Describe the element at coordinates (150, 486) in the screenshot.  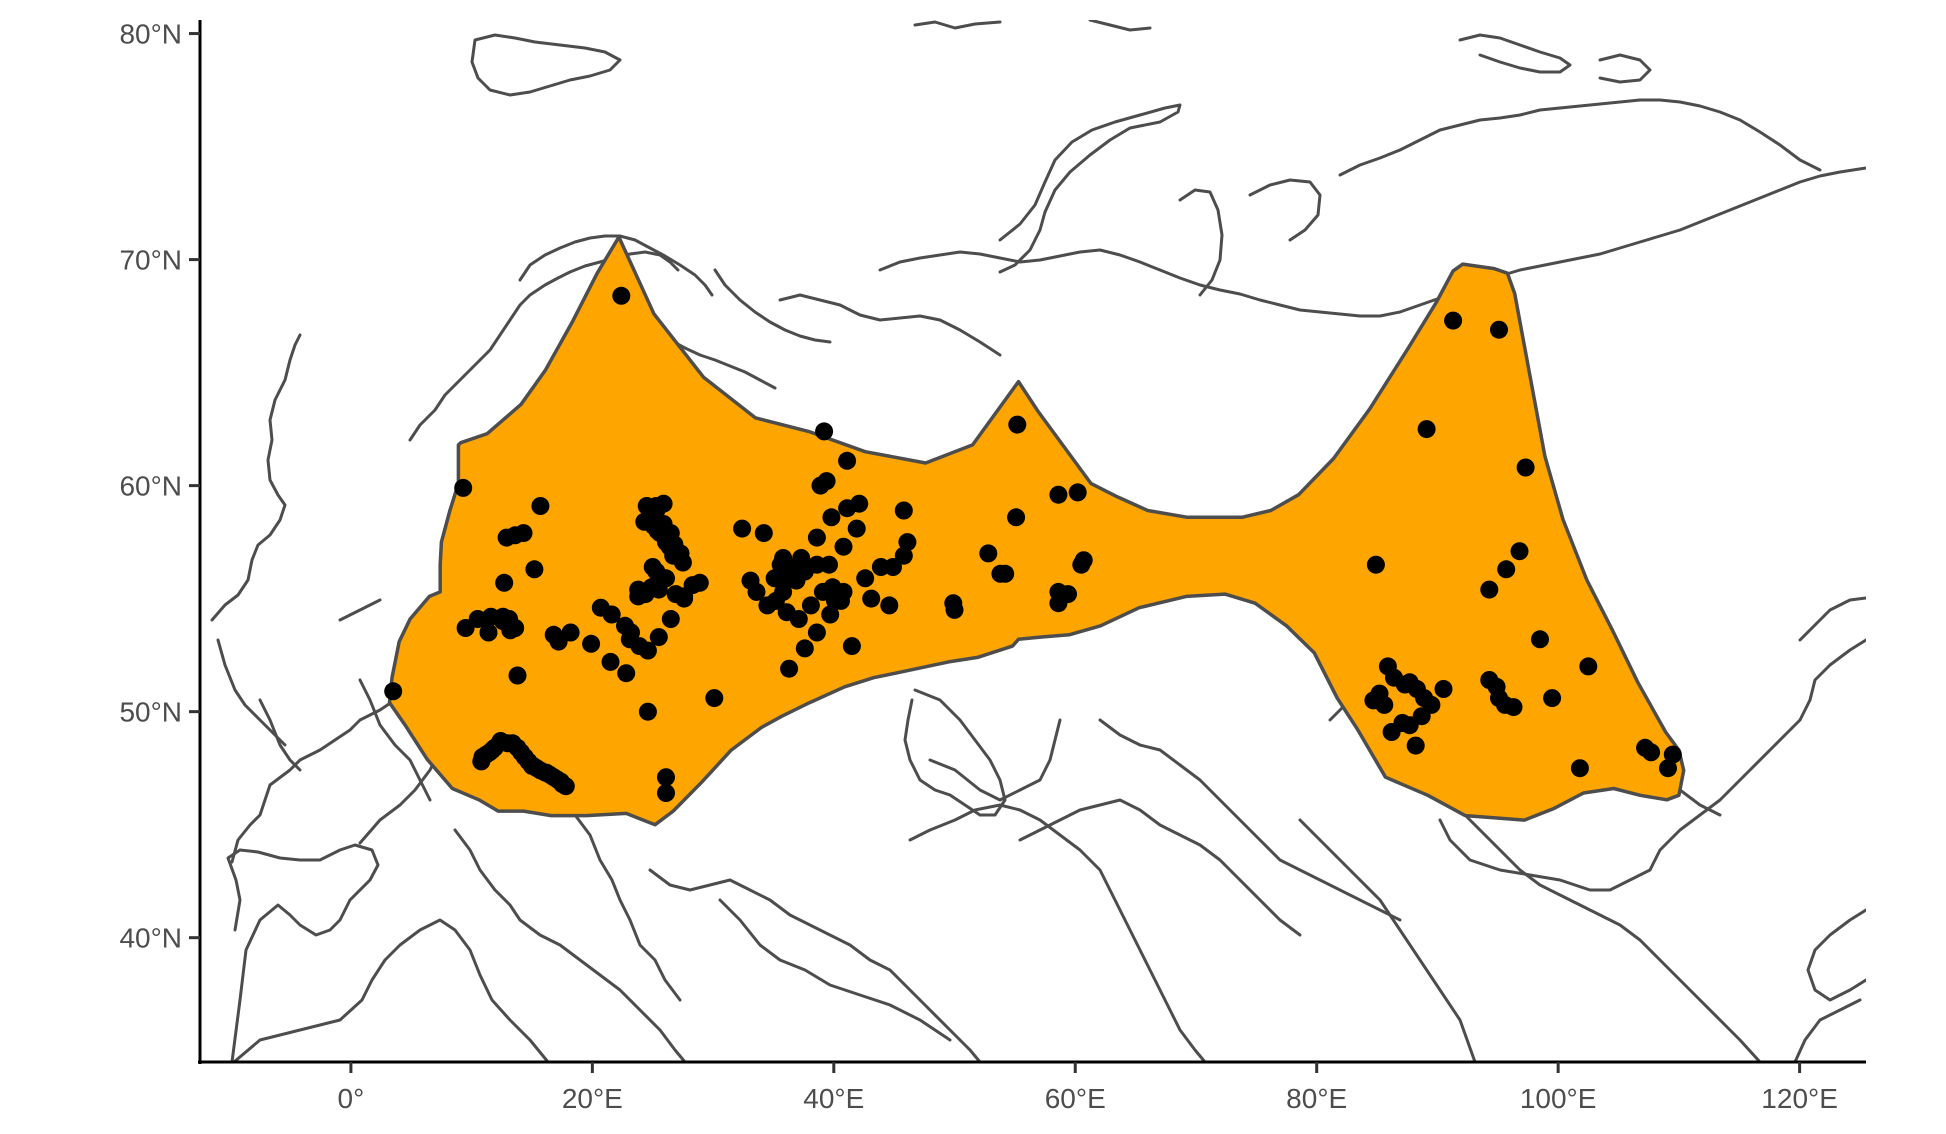
I see `y-tick-label: 60°N` at that location.